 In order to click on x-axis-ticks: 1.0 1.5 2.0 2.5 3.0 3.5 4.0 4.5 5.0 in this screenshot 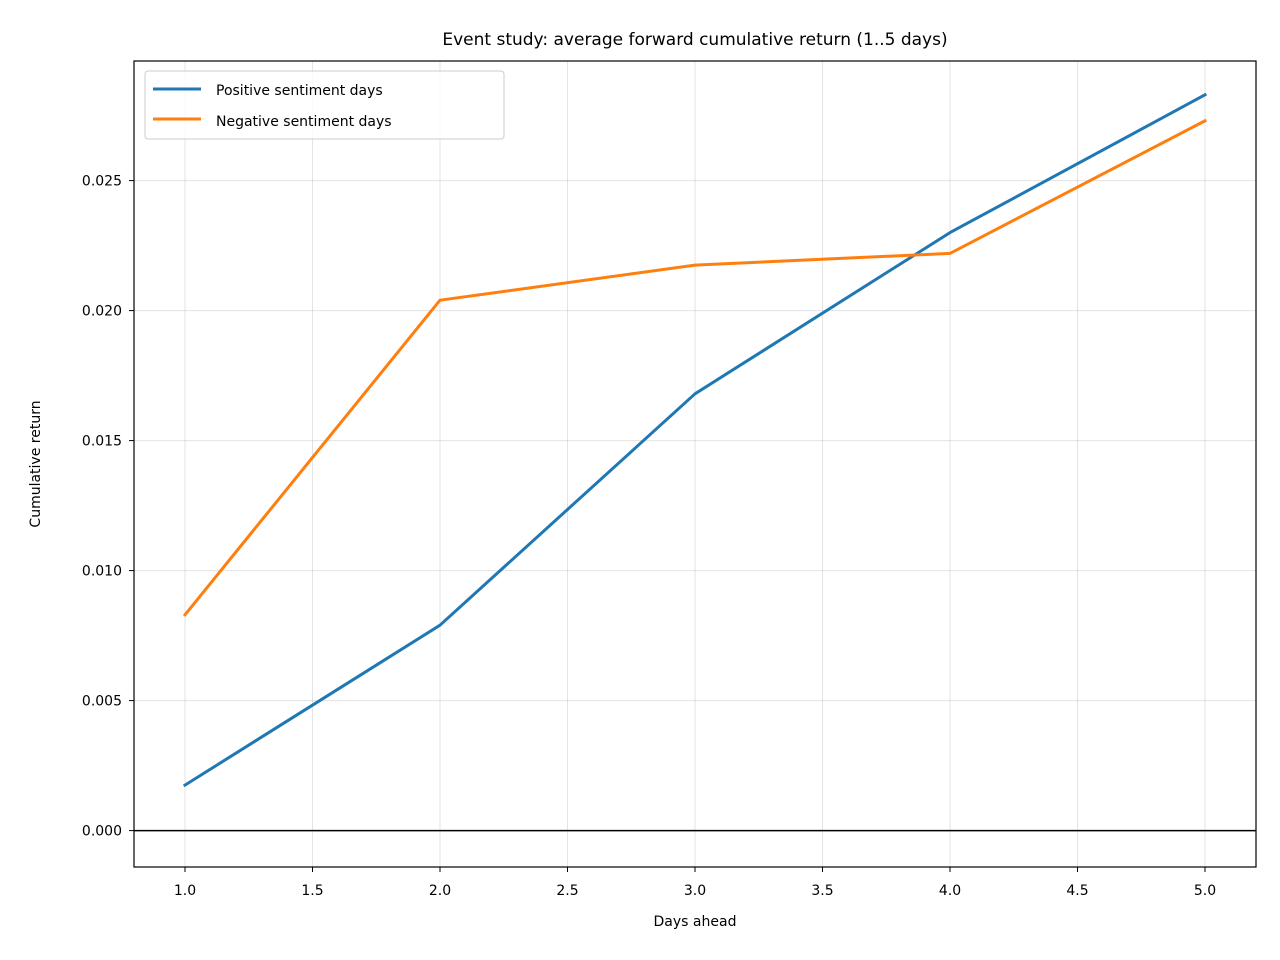, I will do `click(695, 883)`.